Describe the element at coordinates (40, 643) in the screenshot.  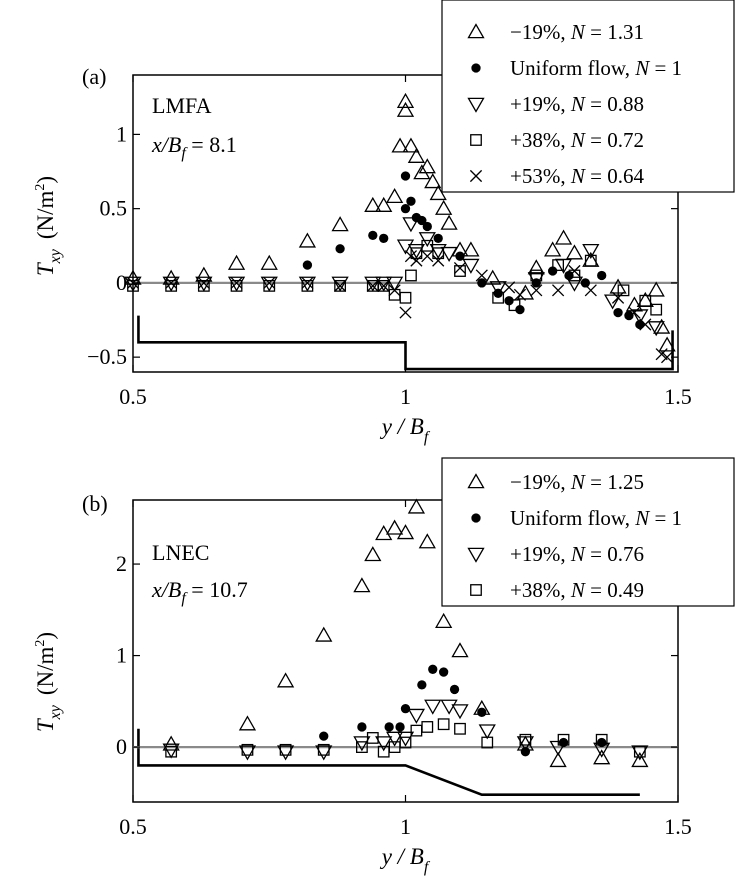
I see `y-axis-unit-sup-b: 2` at that location.